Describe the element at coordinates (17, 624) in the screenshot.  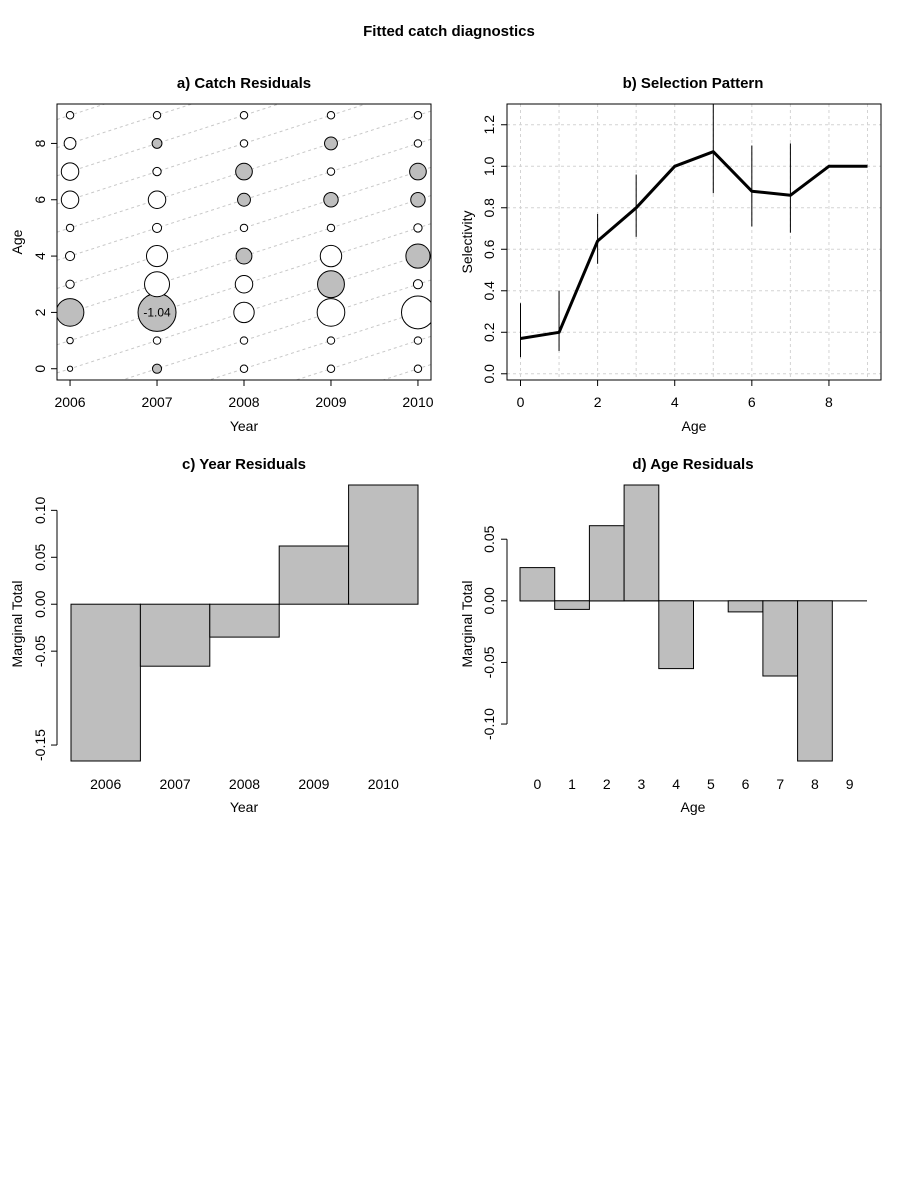
I see `year-residuals-y-axis-label: Marginal Total` at that location.